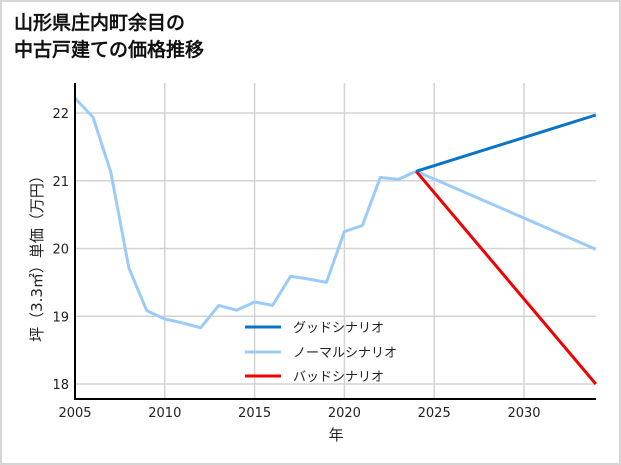  I want to click on y-tick-label: 20, so click(60, 250).